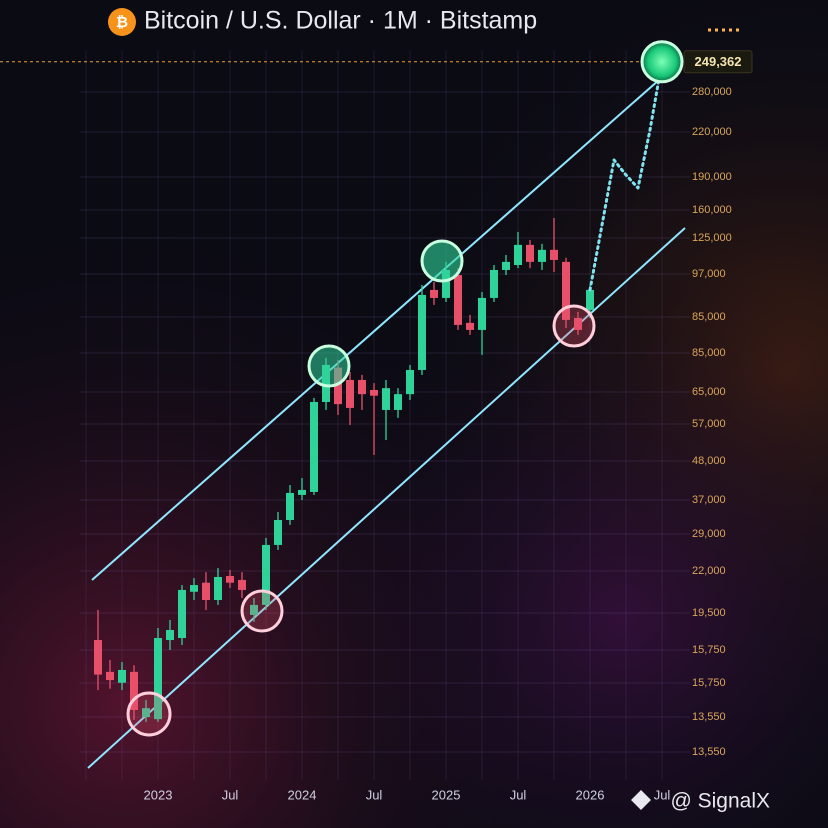 Image resolution: width=828 pixels, height=828 pixels. Describe the element at coordinates (709, 534) in the screenshot. I see `y-tick-label: 29,000` at that location.